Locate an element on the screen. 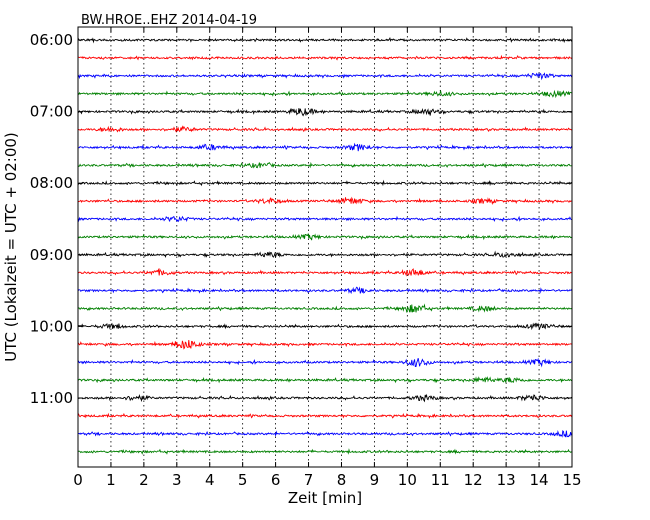 This screenshot has height=520, width=650. x-axis-title: Zeit [min] is located at coordinates (325, 498).